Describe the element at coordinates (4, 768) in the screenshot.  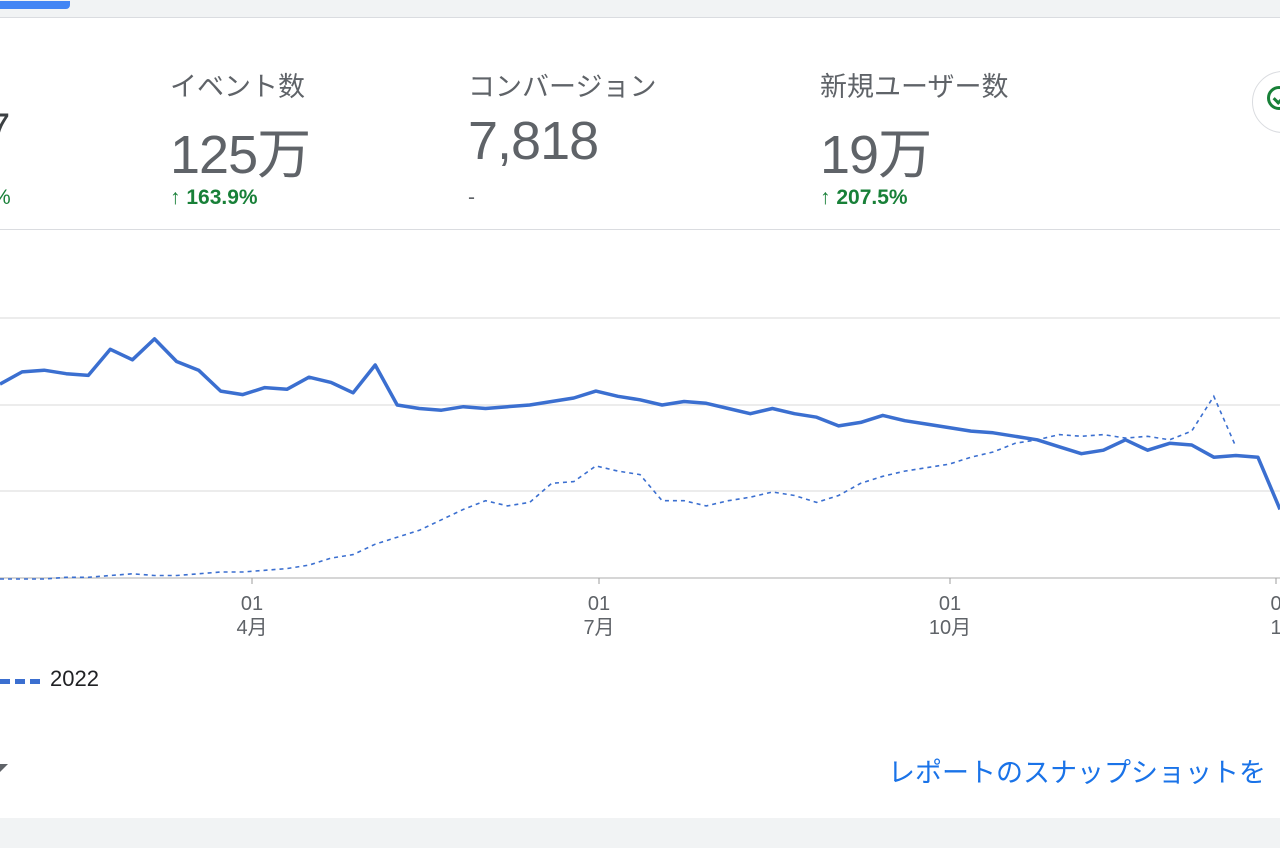
I see `caret-down-icon` at that location.